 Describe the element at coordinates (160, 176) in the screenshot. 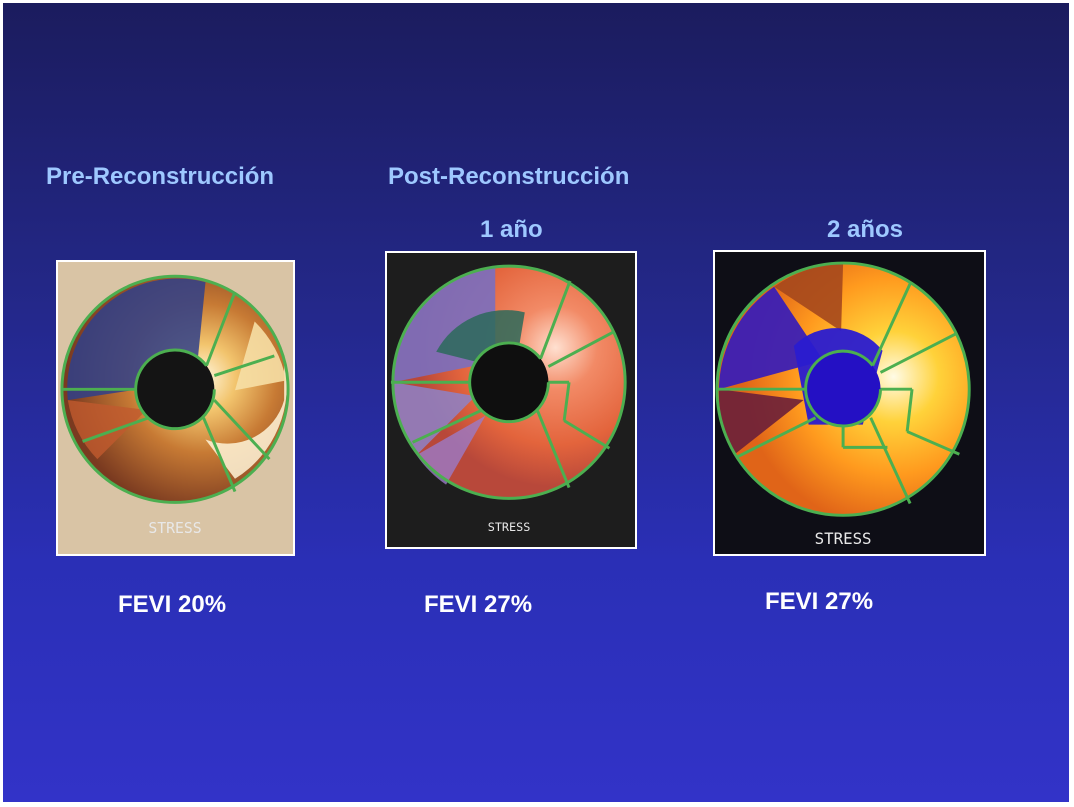

I see `pre-reconstruction-heading: Pre-Reconstrucción` at that location.